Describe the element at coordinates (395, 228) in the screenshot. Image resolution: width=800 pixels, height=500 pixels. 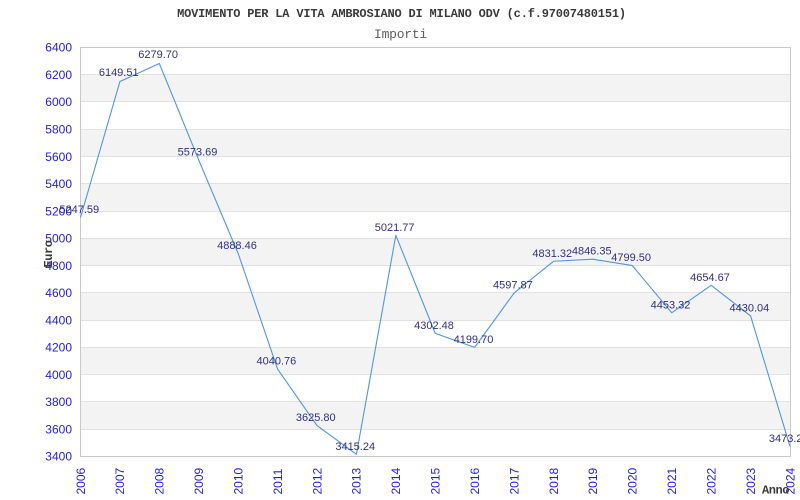
I see `svg-text: 5021.77` at that location.